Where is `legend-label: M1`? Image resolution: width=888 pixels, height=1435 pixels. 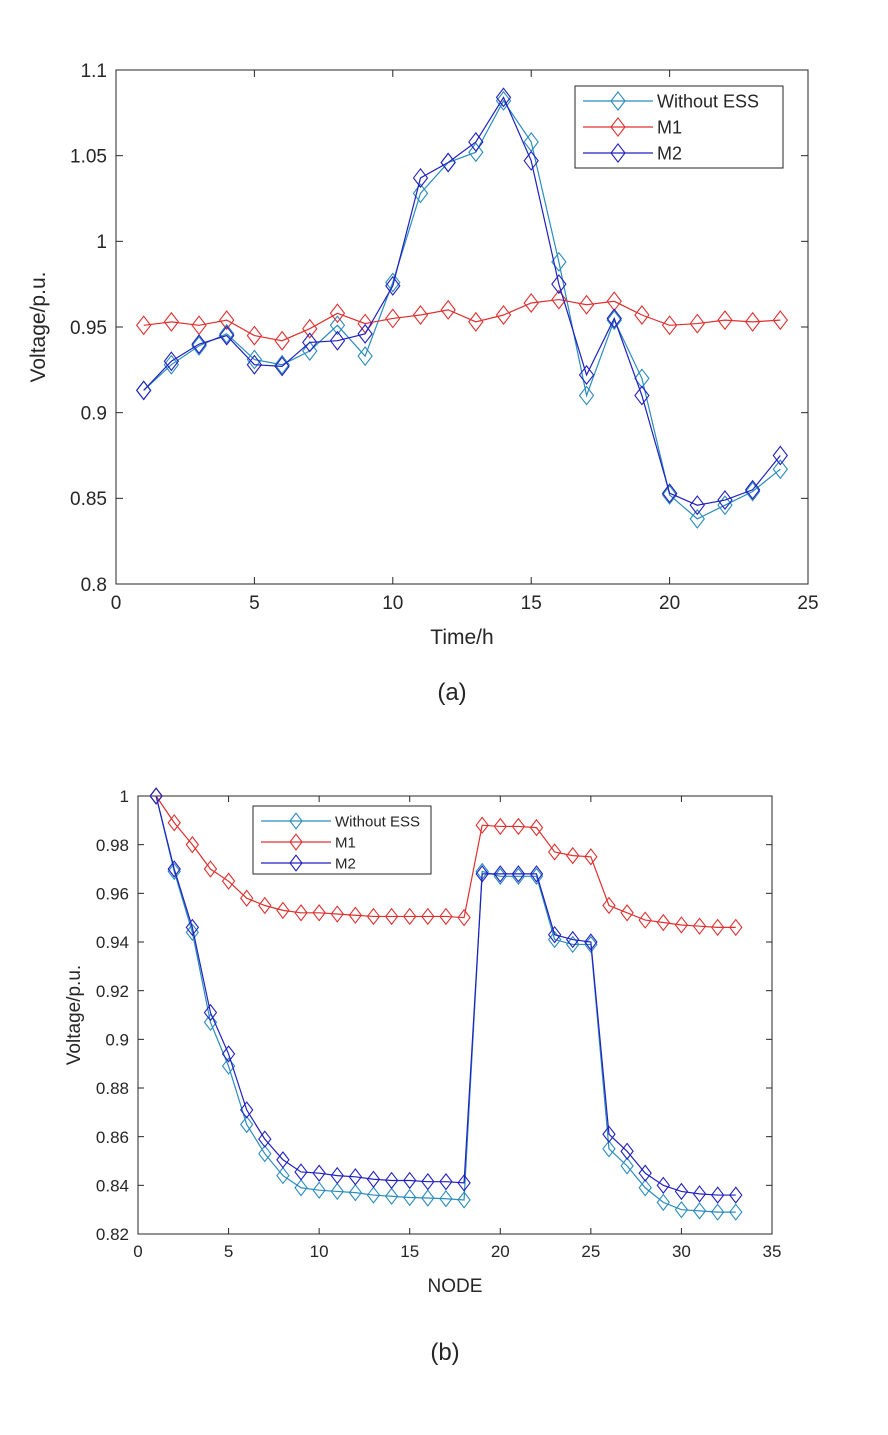 legend-label: M1 is located at coordinates (345, 842).